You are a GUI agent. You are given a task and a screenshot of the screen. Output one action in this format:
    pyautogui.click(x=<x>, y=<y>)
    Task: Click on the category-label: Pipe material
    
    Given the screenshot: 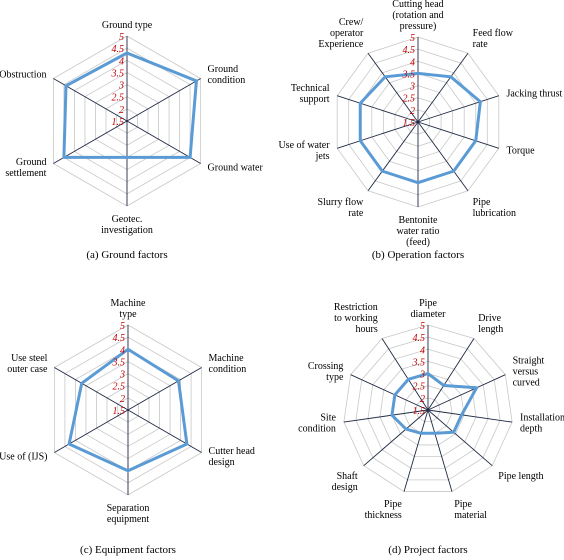 What is the action you would take?
    pyautogui.click(x=470, y=510)
    